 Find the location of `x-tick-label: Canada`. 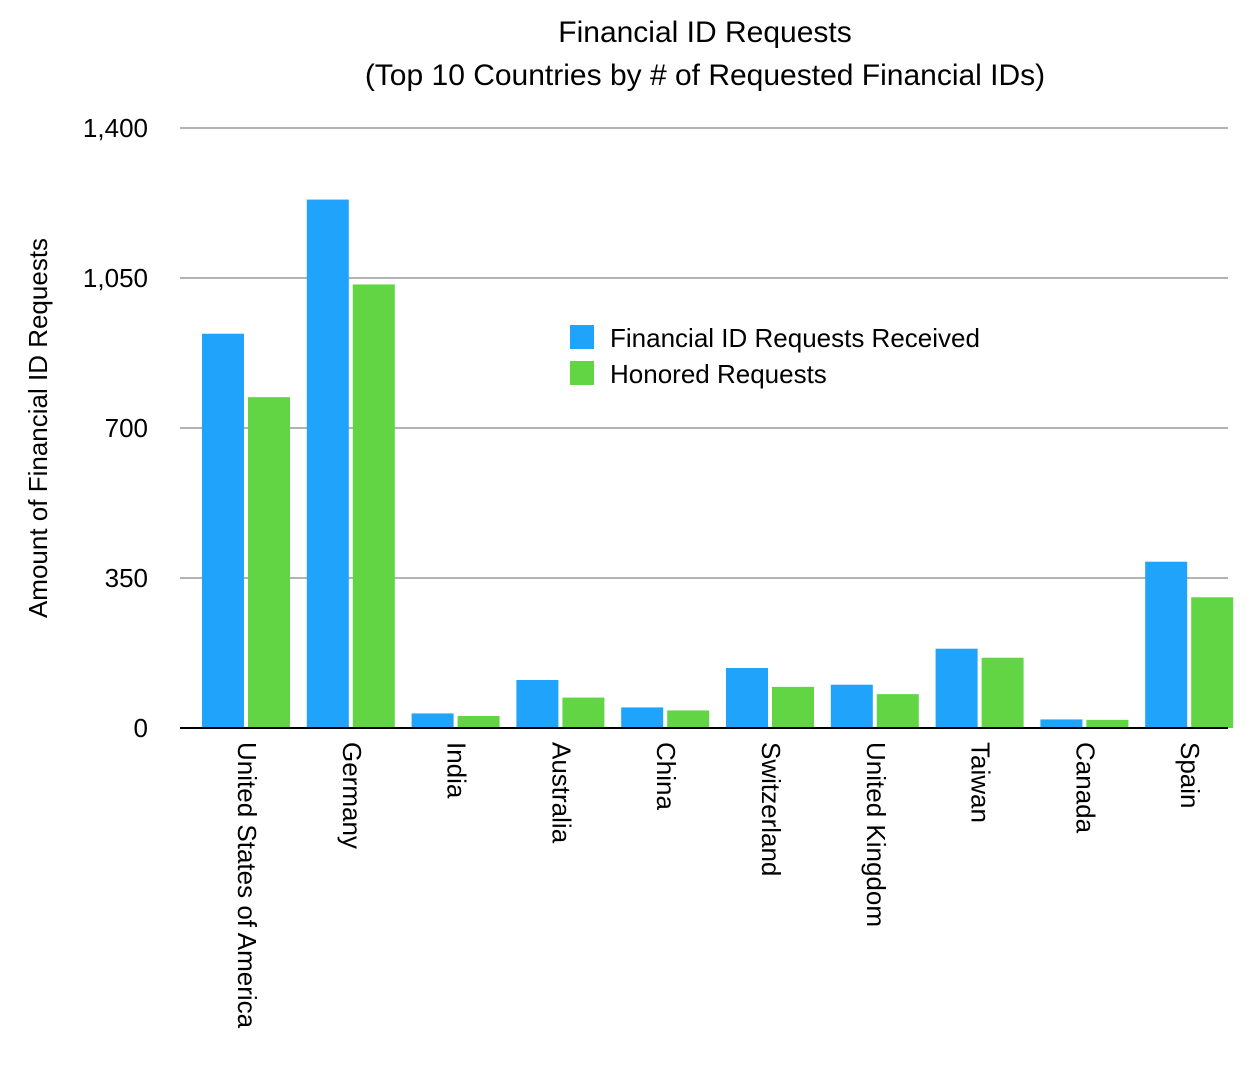

x-tick-label: Canada is located at coordinates (1085, 788).